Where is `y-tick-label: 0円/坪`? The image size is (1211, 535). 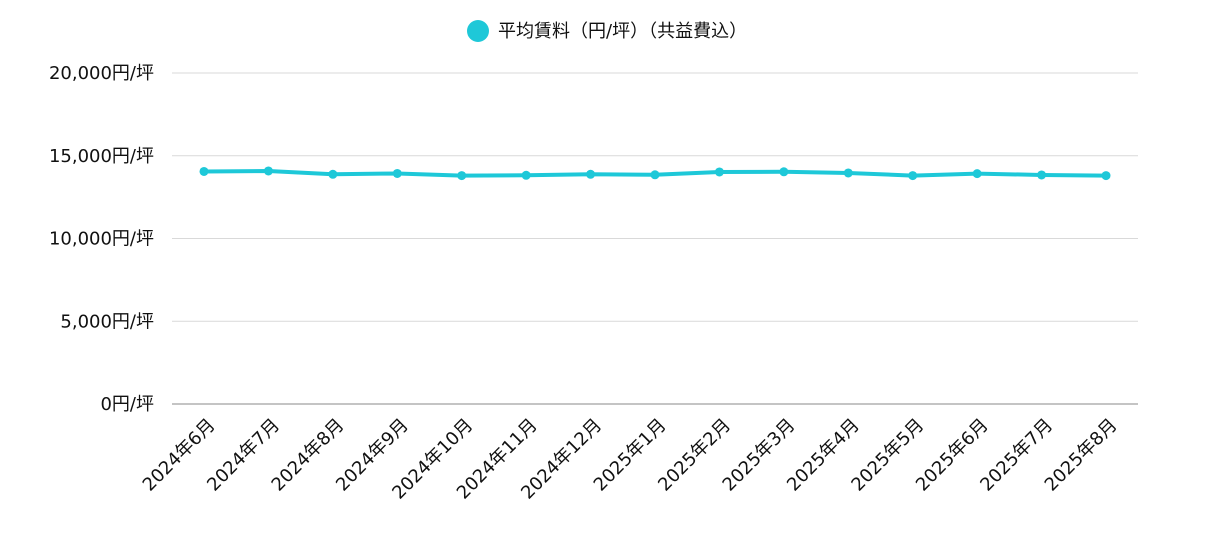
y-tick-label: 0円/坪 is located at coordinates (127, 404).